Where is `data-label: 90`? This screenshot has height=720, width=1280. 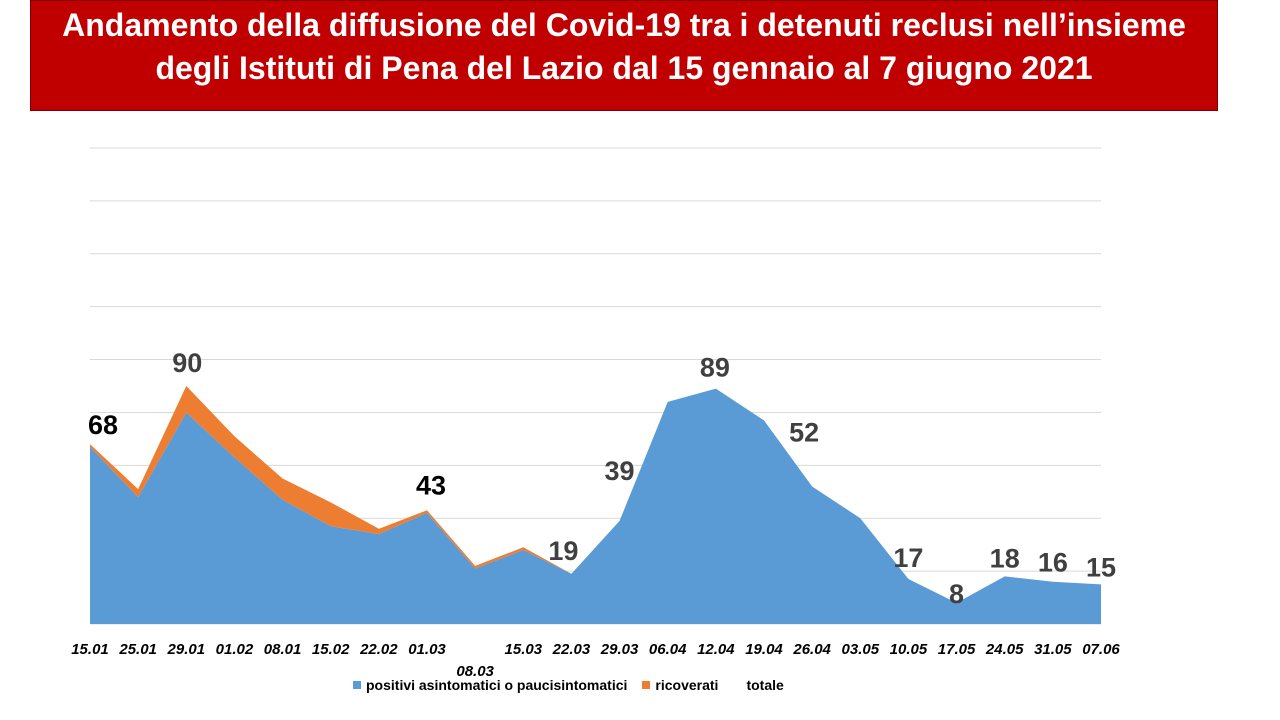
data-label: 90 is located at coordinates (187, 363).